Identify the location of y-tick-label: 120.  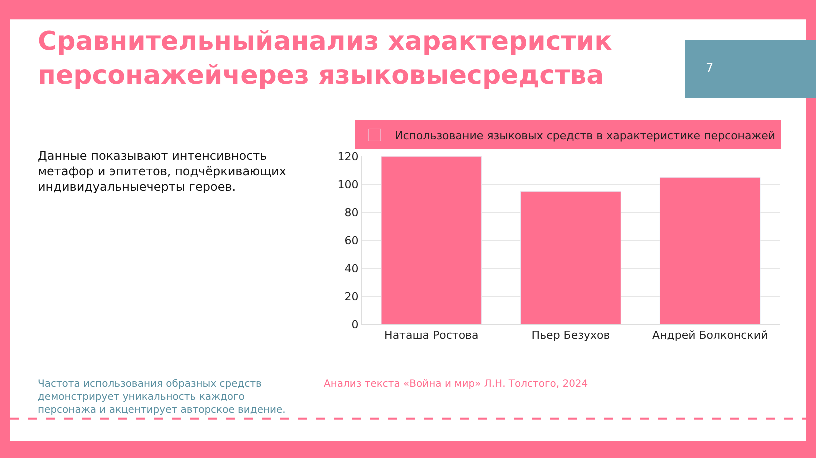
(348, 157).